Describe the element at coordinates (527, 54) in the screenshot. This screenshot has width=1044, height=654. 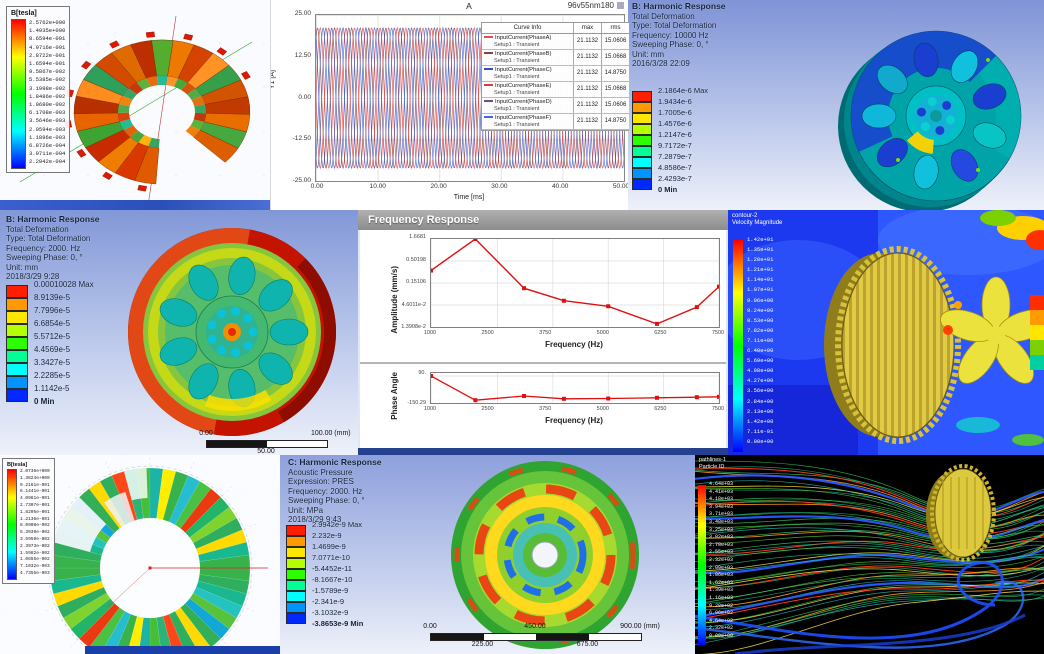
I see `curve-name: InputCurrent(PhaseB)` at that location.